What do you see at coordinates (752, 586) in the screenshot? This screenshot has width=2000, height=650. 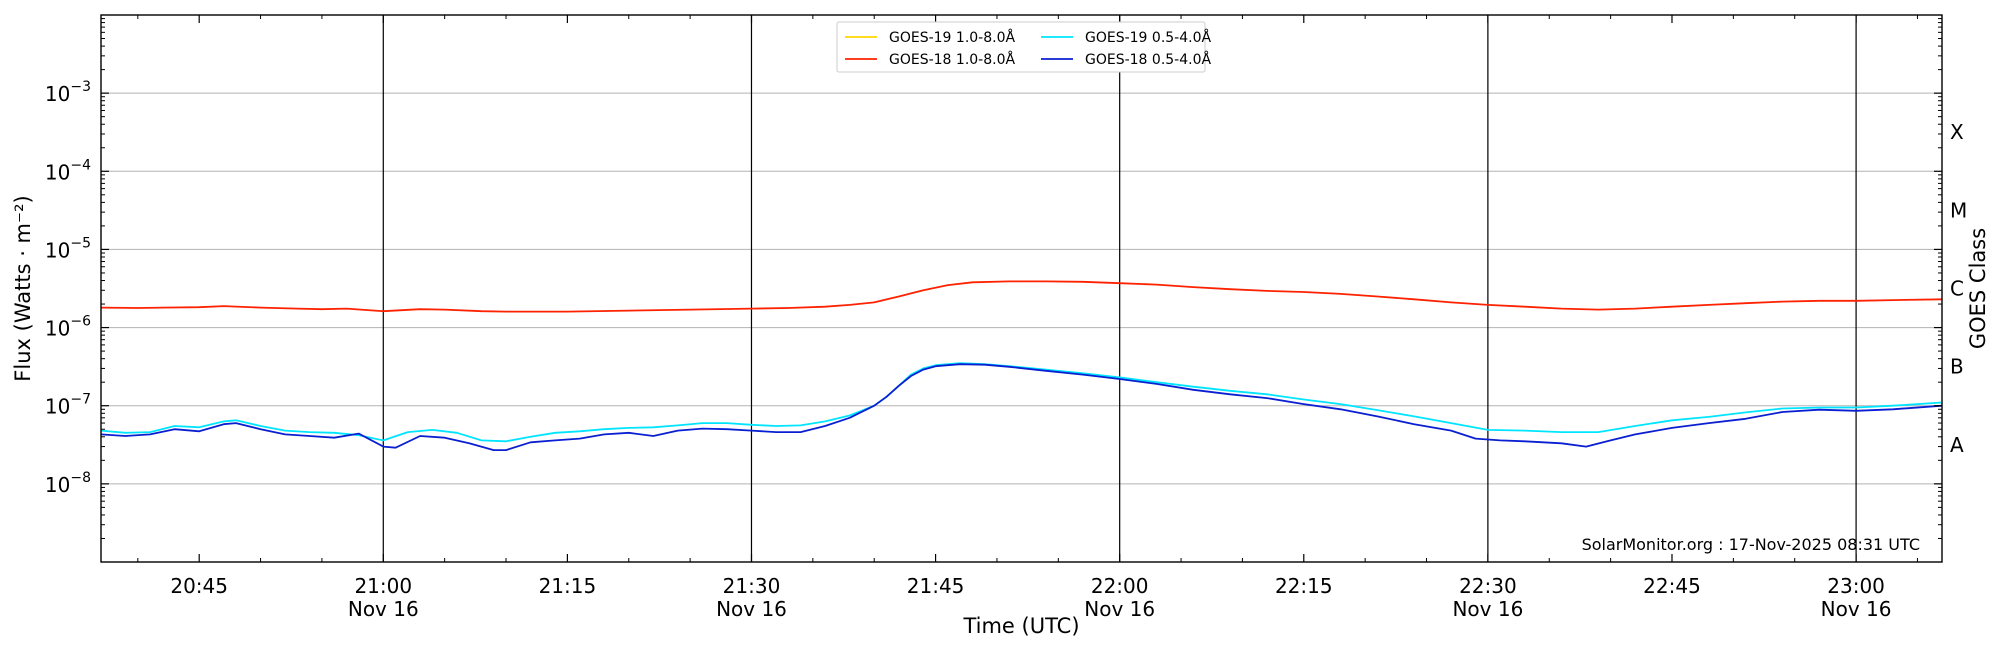 I see `x-tick-label: 21:30` at bounding box center [752, 586].